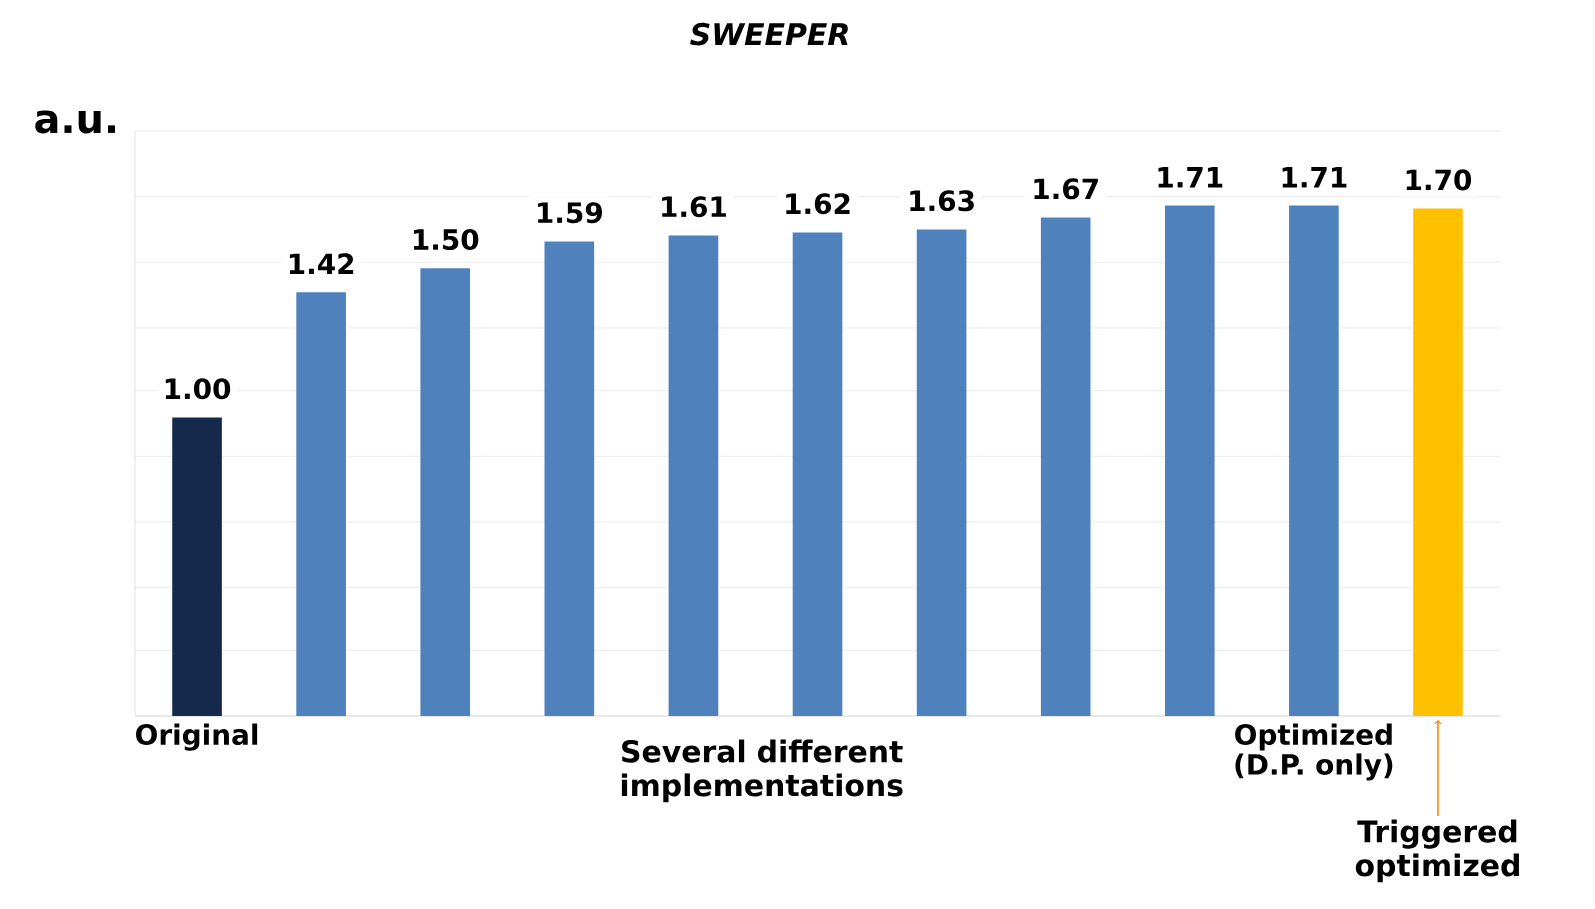 The width and height of the screenshot is (1595, 909). I want to click on x-tick-label: Optimized (D.P. only), so click(1314, 752).